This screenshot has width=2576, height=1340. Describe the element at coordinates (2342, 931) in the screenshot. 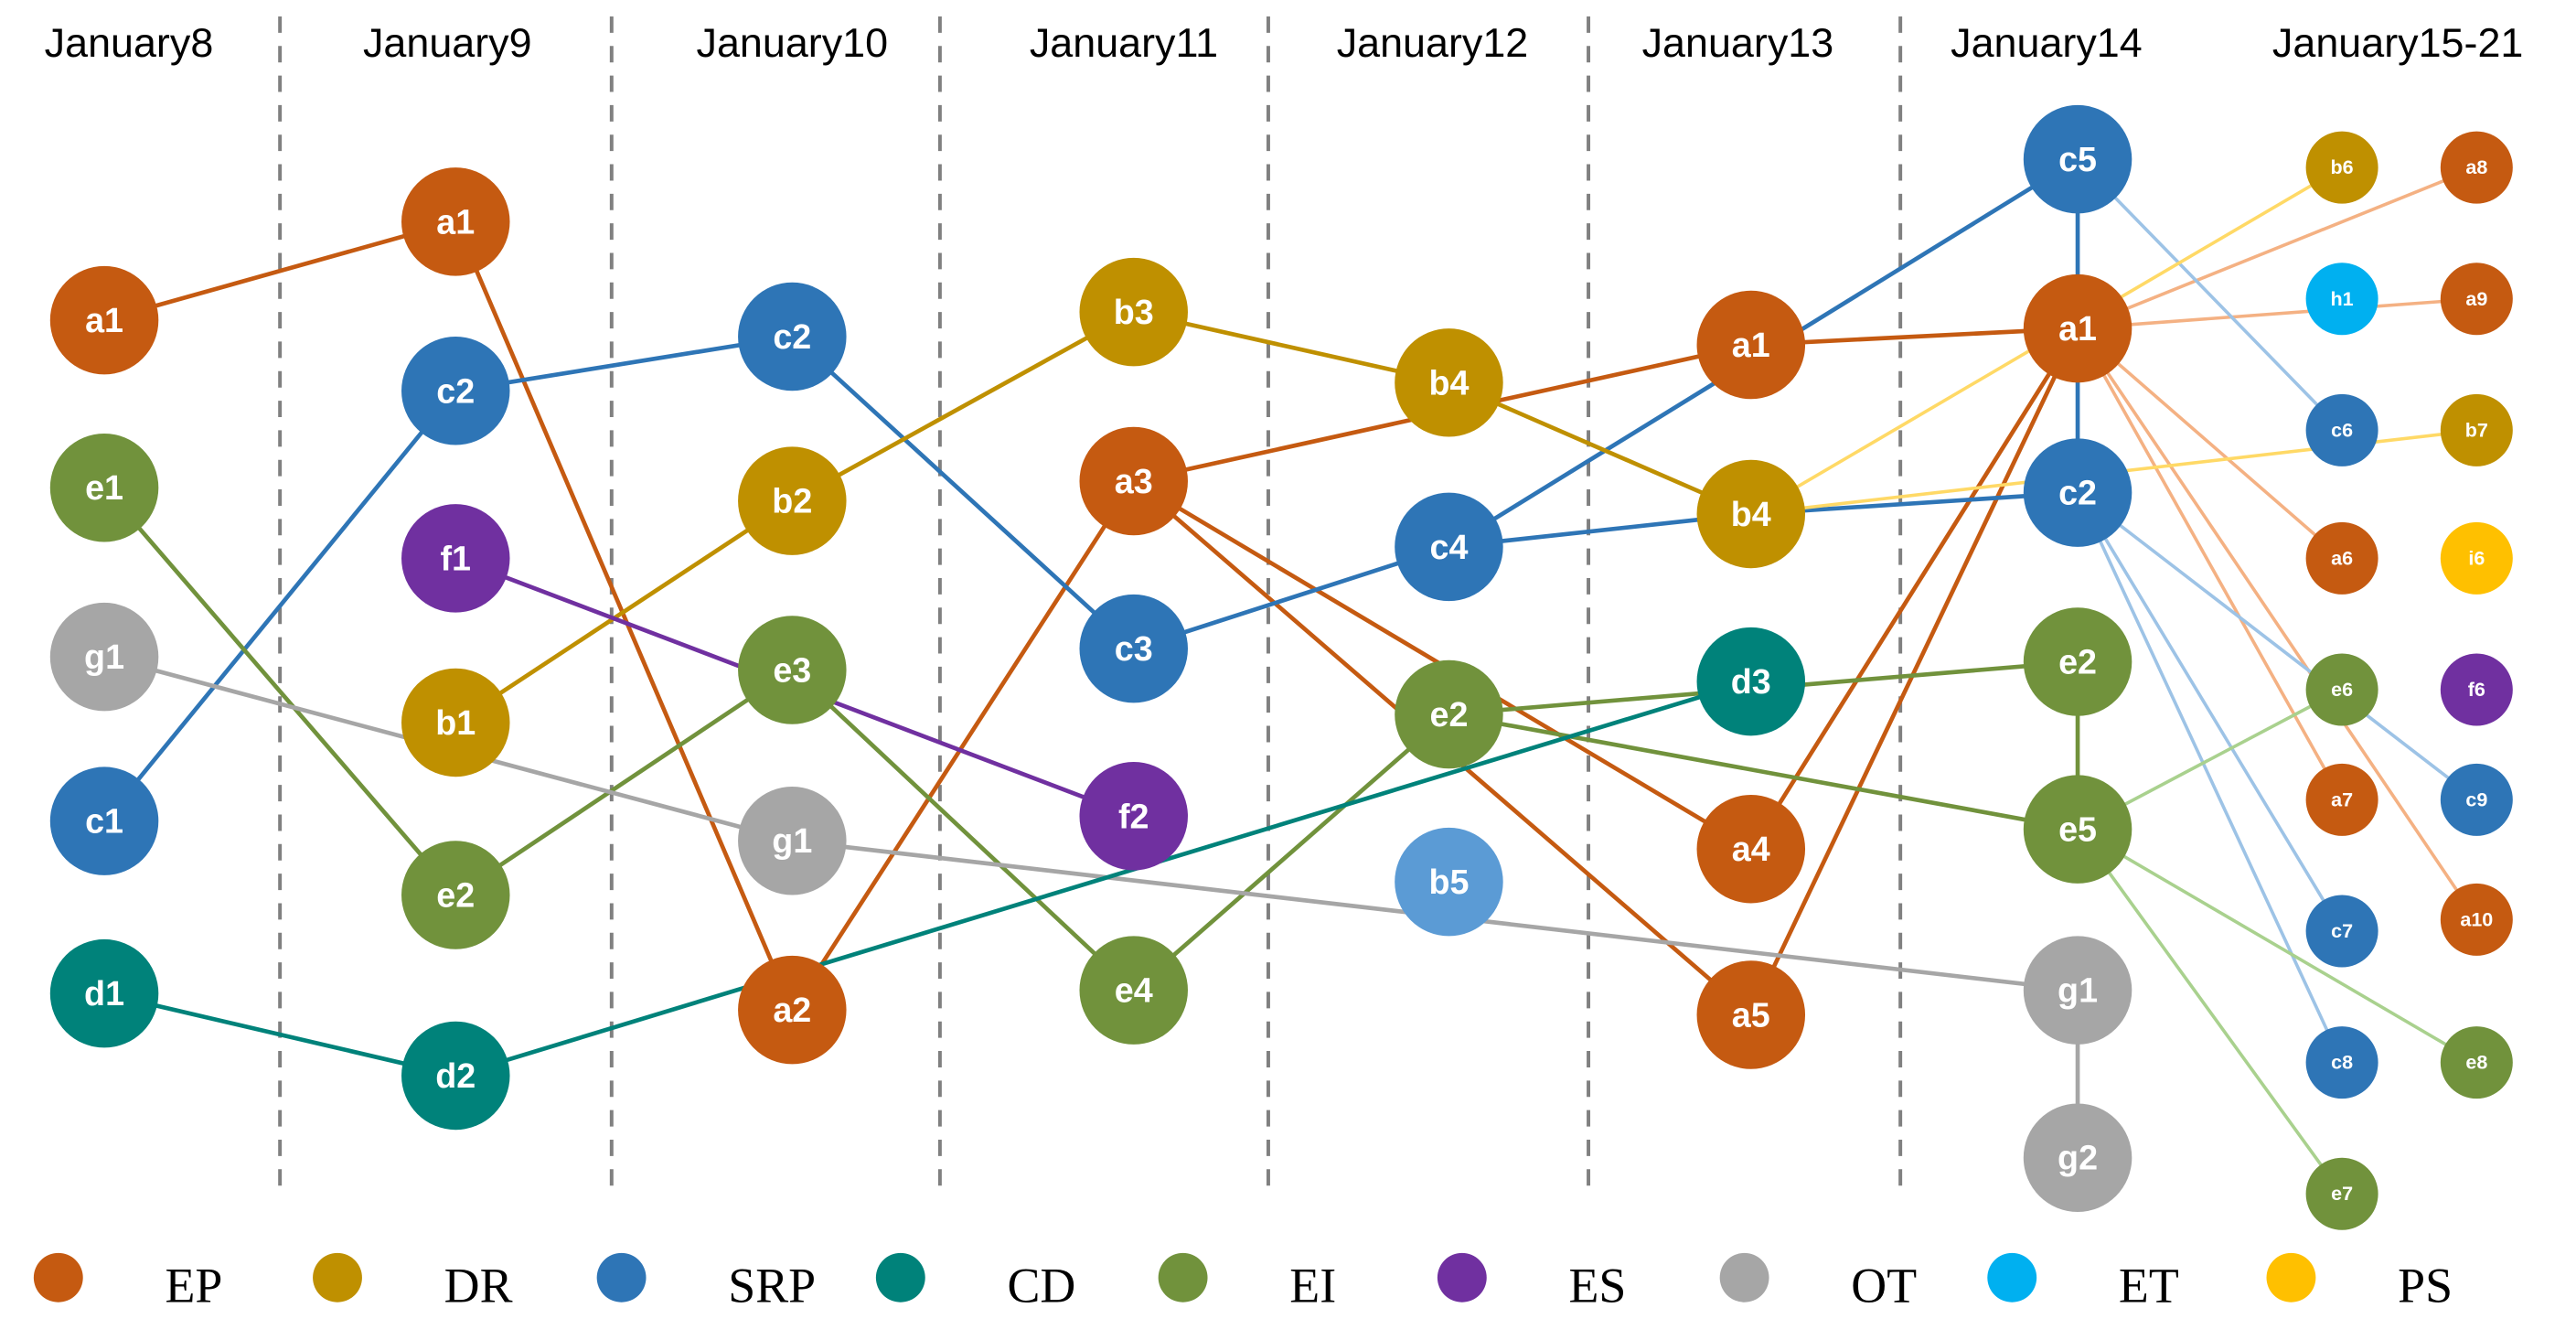

I see `node-label: c7` at that location.